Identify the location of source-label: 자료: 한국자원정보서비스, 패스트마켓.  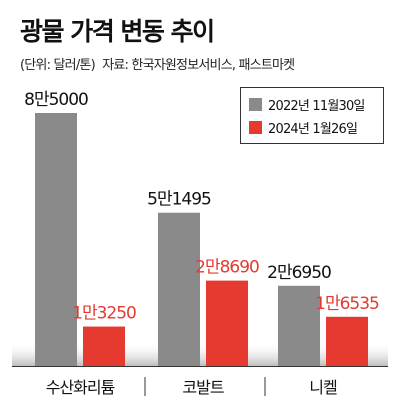
(198, 65).